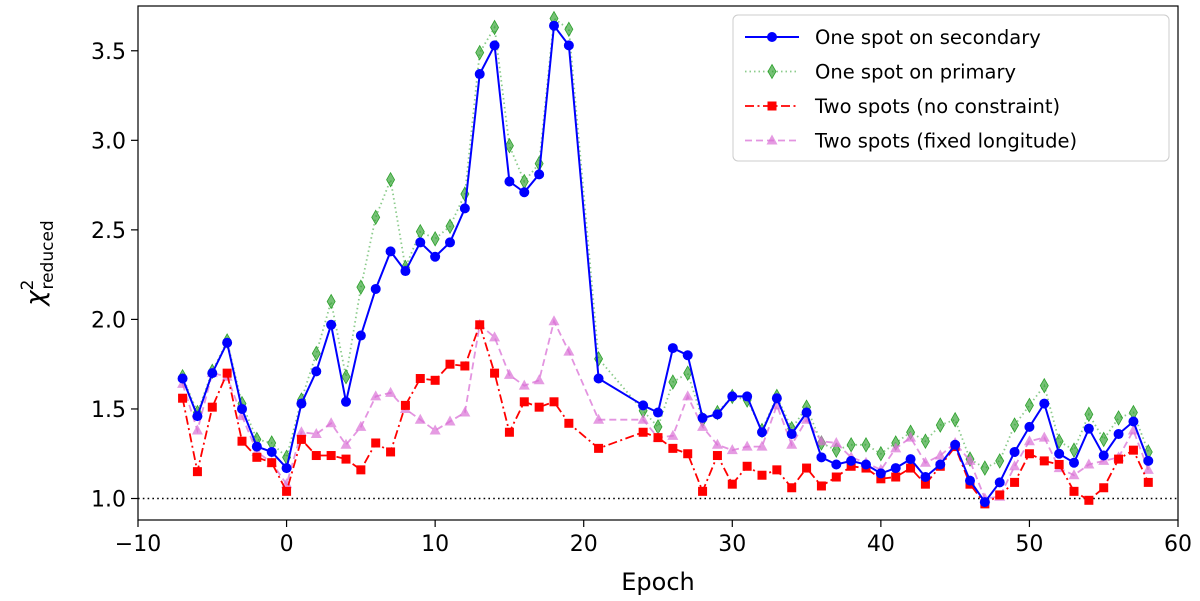 This screenshot has width=1200, height=601. Describe the element at coordinates (108, 52) in the screenshot. I see `y-tick-label: 3.5` at that location.